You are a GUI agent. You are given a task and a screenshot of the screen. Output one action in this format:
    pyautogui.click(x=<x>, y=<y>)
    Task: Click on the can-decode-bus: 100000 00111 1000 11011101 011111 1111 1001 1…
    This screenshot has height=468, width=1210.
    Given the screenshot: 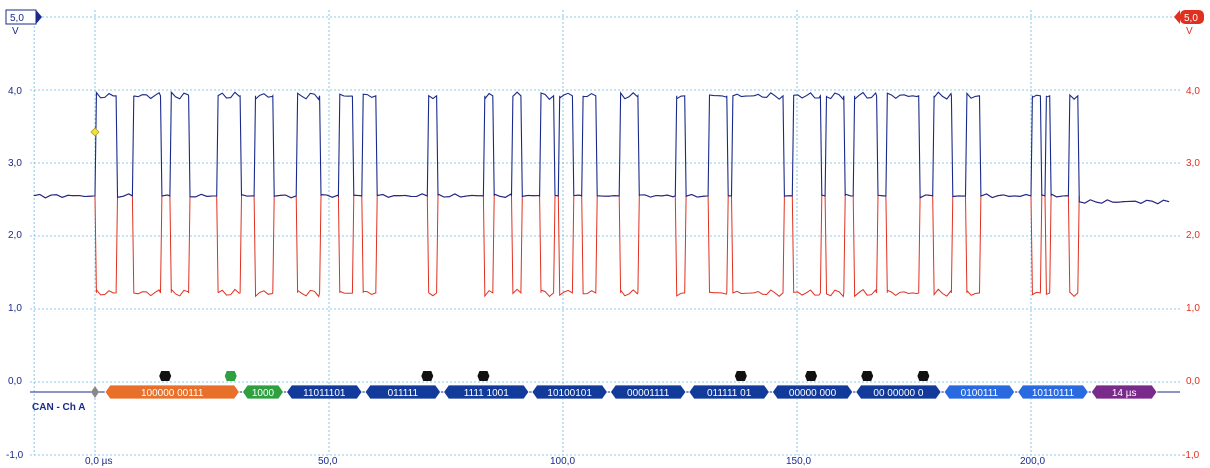 What is the action you would take?
    pyautogui.click(x=605, y=385)
    